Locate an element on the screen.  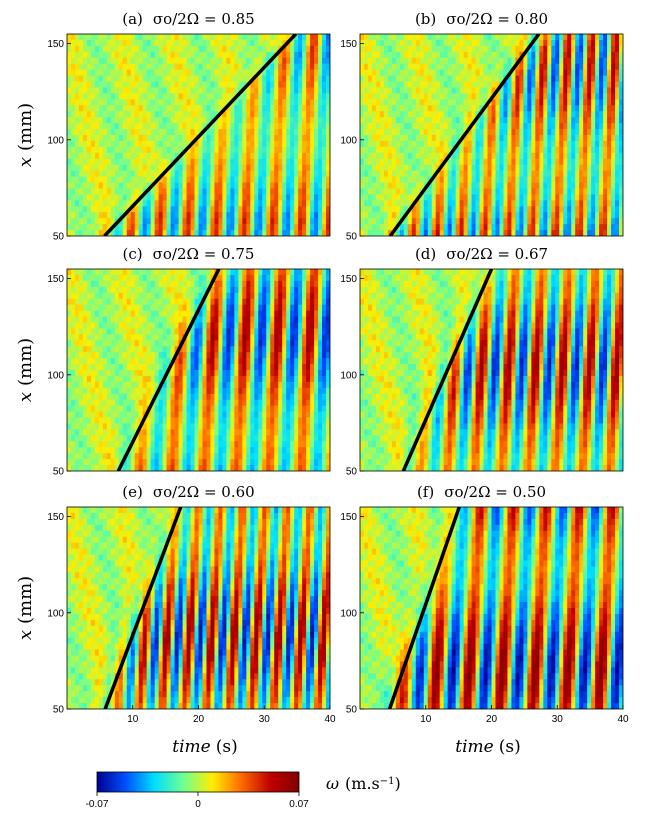
colorbar-tick-label: 0 is located at coordinates (198, 804).